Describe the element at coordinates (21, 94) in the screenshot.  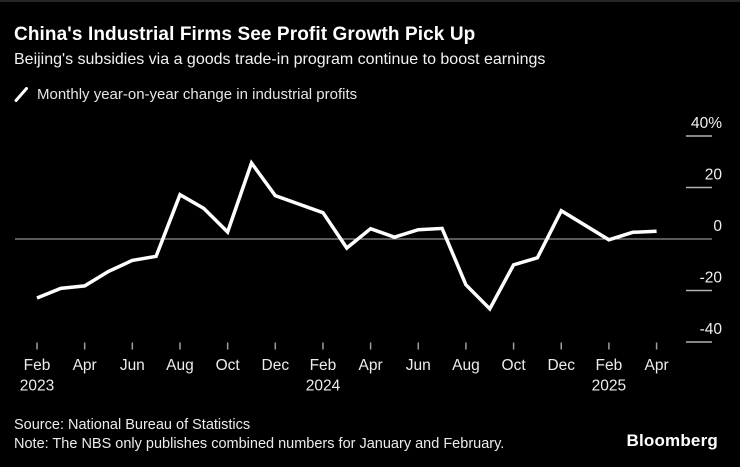
I see `slash-line-icon` at that location.